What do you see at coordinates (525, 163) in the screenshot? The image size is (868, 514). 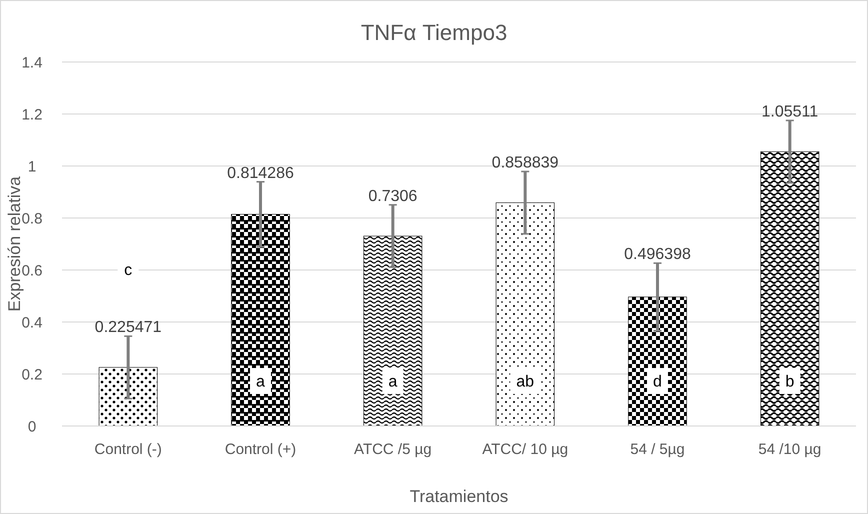 I see `data-label: 0.858839` at bounding box center [525, 163].